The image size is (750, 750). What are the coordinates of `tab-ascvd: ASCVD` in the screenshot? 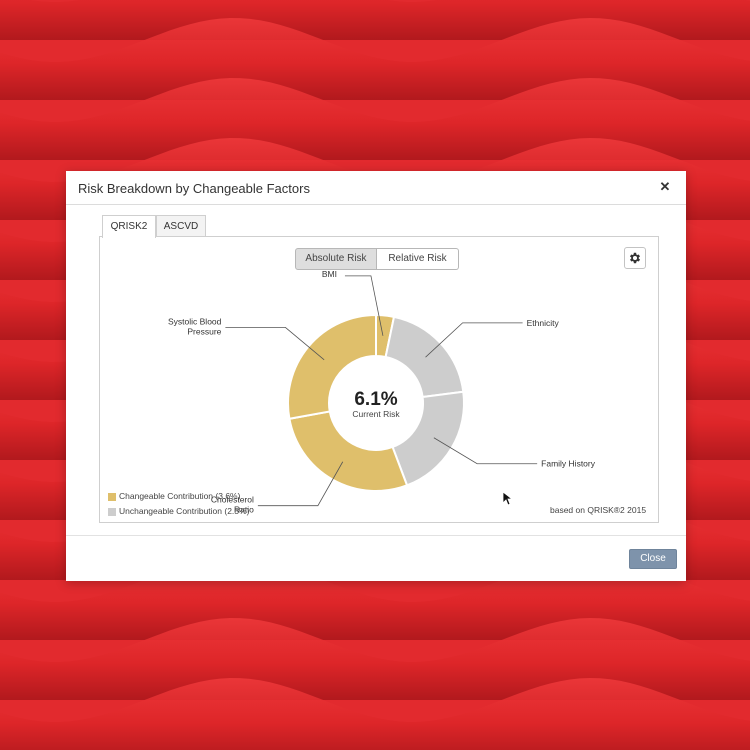 It's located at (181, 226).